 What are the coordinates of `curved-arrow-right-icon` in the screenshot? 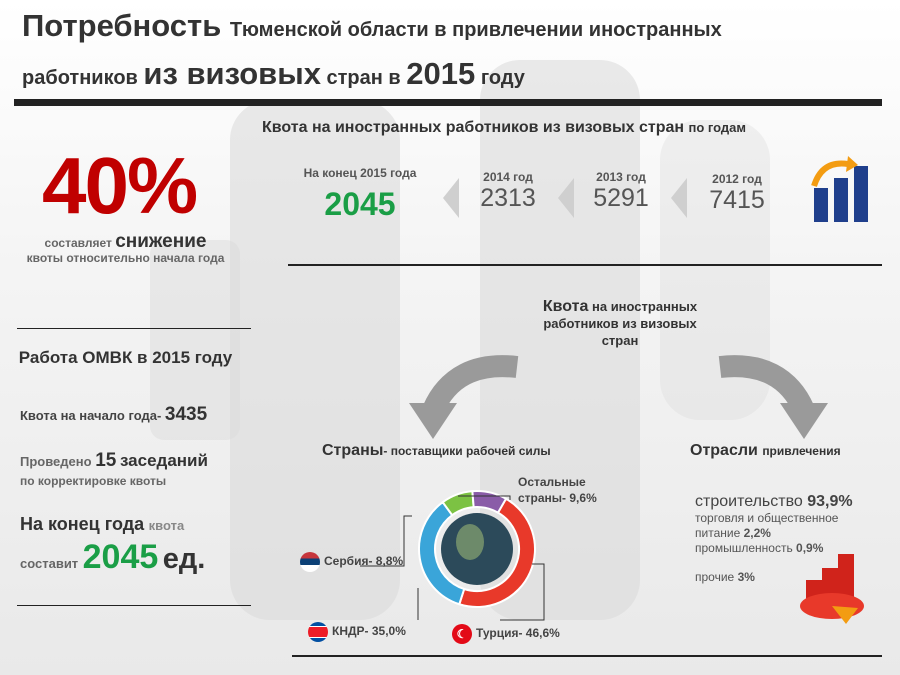 It's located at (773, 397).